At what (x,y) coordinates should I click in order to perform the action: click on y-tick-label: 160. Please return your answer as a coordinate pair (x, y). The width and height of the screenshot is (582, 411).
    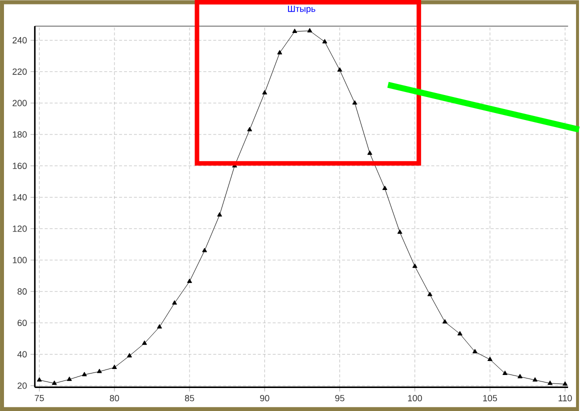
    Looking at the image, I should click on (19, 165).